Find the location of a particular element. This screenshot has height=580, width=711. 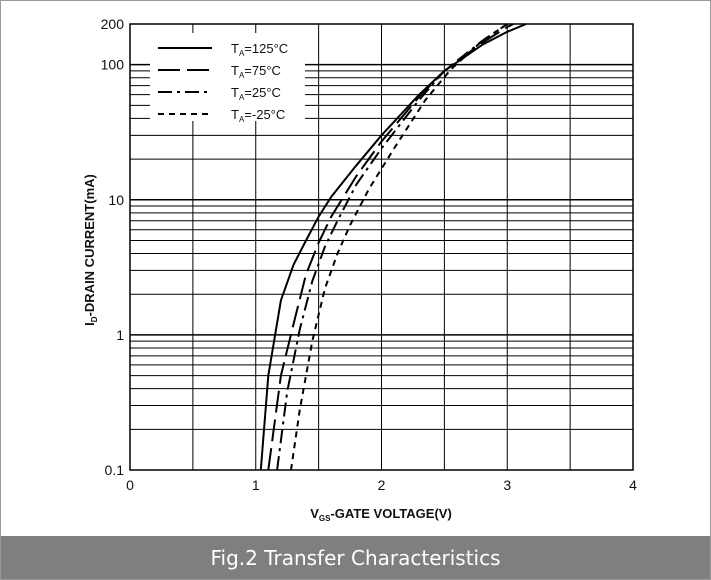

x-tick-label: 3 is located at coordinates (507, 485).